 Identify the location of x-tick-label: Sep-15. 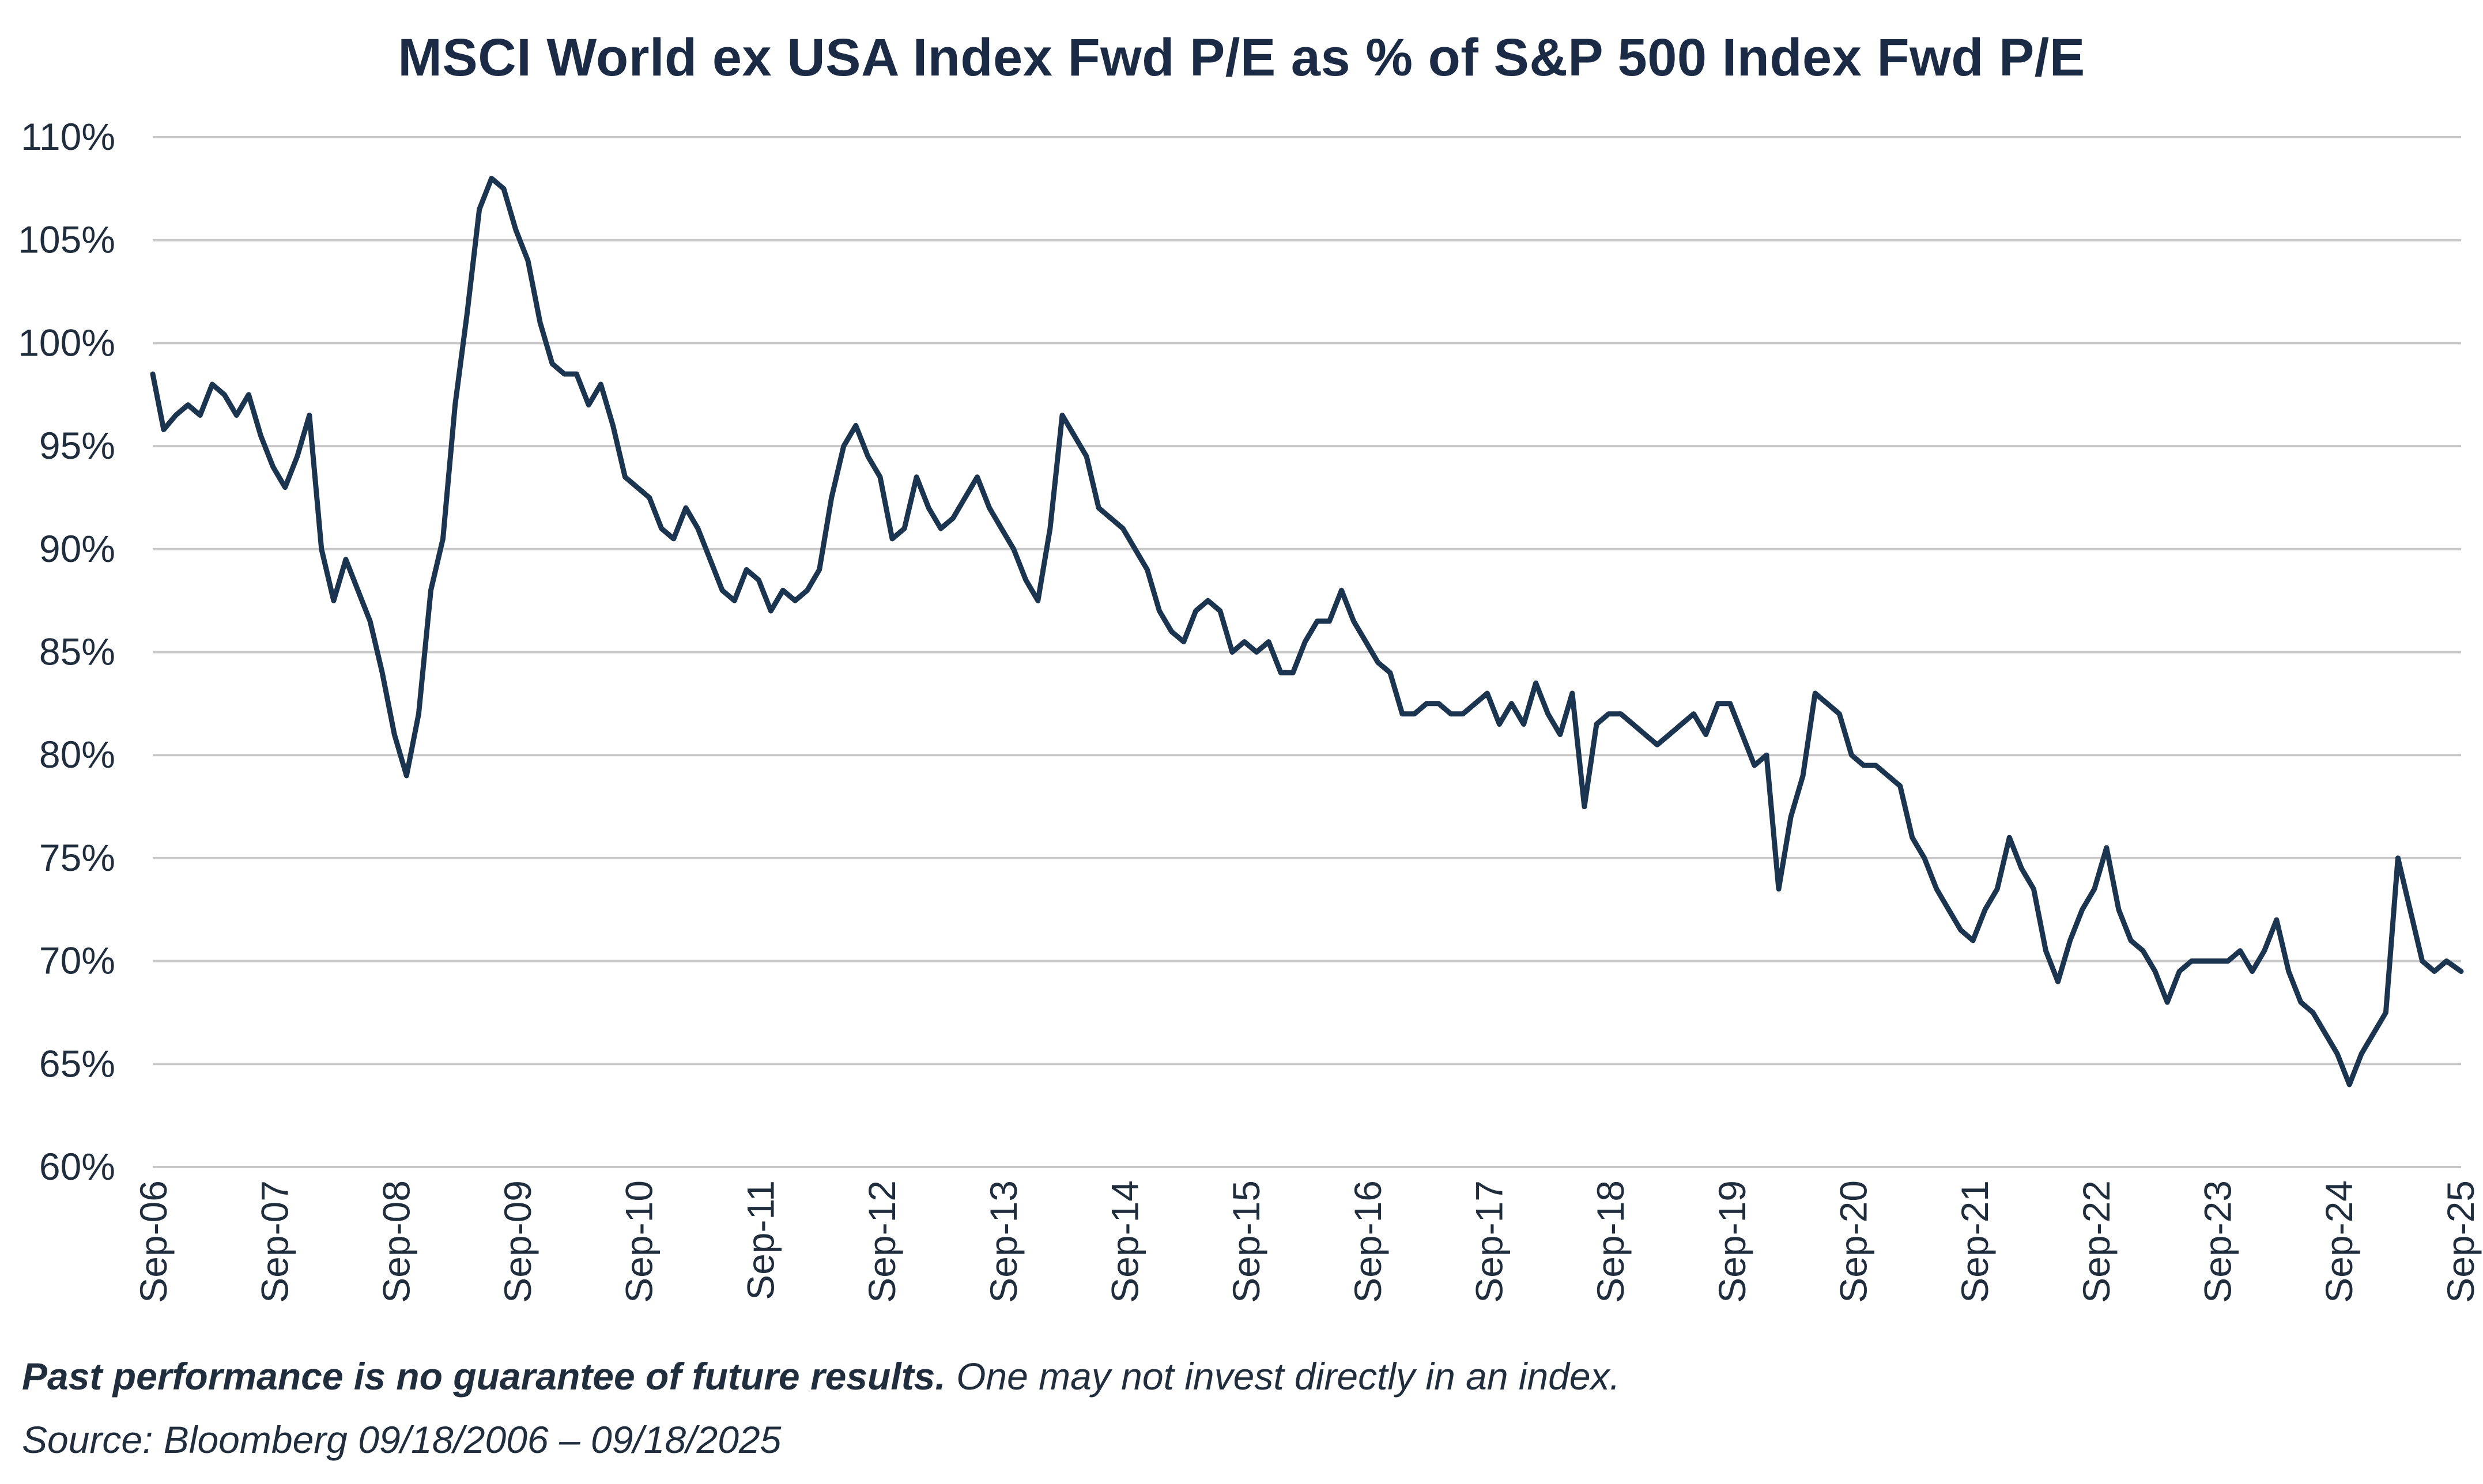
(1246, 1242).